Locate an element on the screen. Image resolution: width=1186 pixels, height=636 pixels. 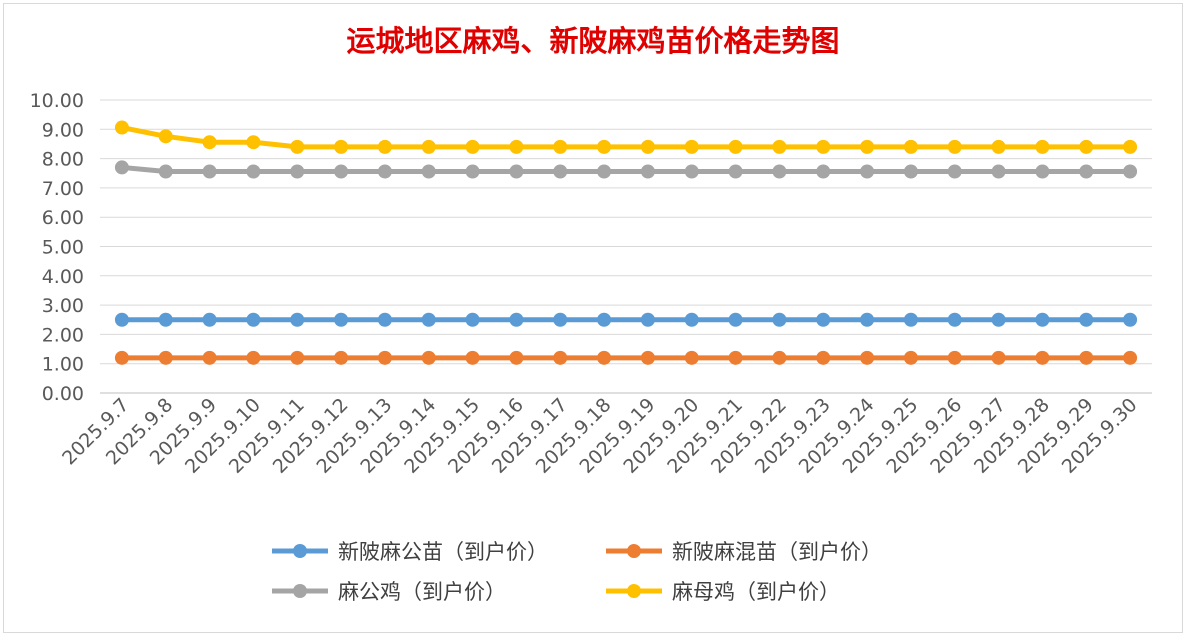
y-tick-label: 2.00 is located at coordinates (63, 335).